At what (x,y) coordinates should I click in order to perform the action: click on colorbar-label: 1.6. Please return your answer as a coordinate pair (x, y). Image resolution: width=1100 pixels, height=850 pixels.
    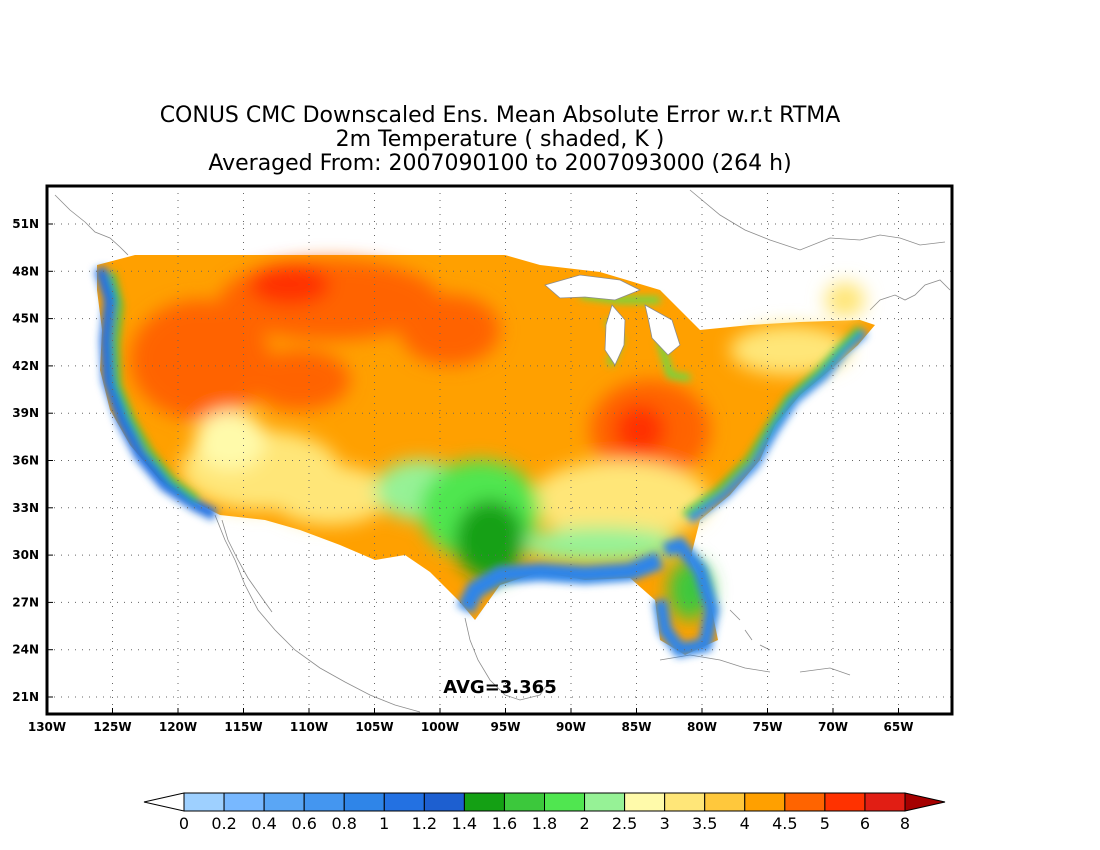
    Looking at the image, I should click on (504, 823).